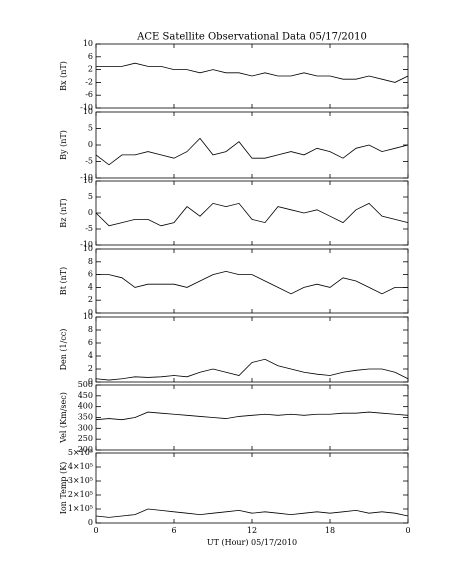  Describe the element at coordinates (85, 406) in the screenshot. I see `y-tick-label: 400` at that location.